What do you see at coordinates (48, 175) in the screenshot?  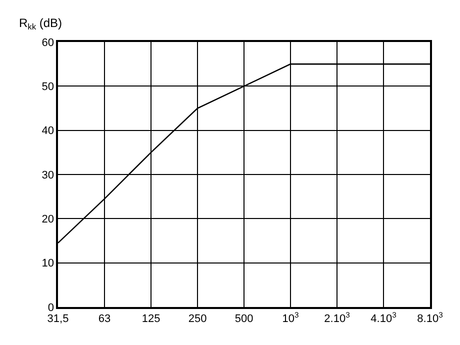 I see `y-tick-label: 30` at bounding box center [48, 175].